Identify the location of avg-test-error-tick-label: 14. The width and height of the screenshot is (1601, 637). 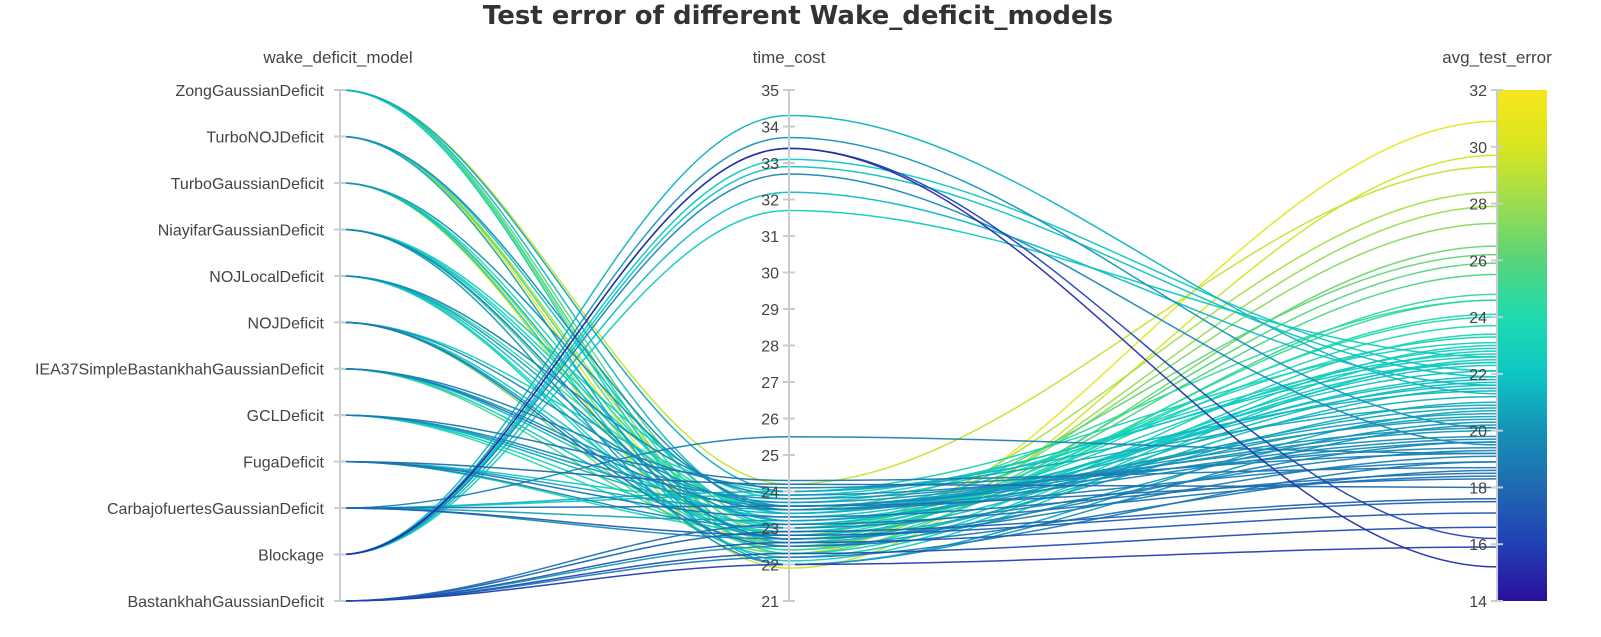
(1478, 602).